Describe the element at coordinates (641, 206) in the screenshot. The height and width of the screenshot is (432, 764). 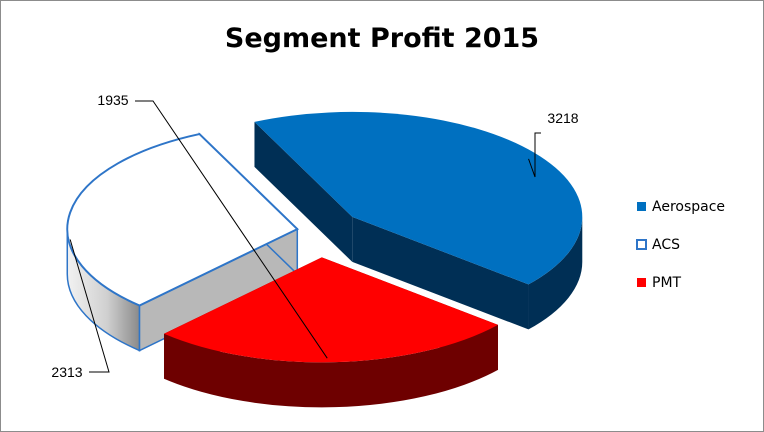
I see `legend-swatch-aerospace` at that location.